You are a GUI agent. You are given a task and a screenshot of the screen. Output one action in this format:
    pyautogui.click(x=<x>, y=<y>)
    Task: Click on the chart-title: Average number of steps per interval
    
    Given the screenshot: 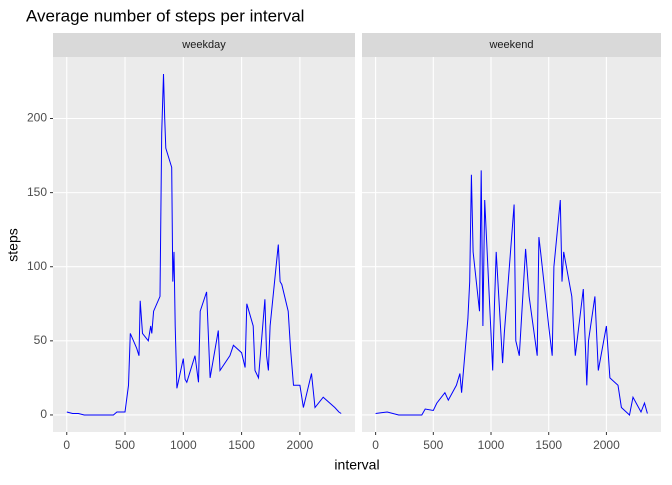 What is the action you would take?
    pyautogui.click(x=165, y=15)
    